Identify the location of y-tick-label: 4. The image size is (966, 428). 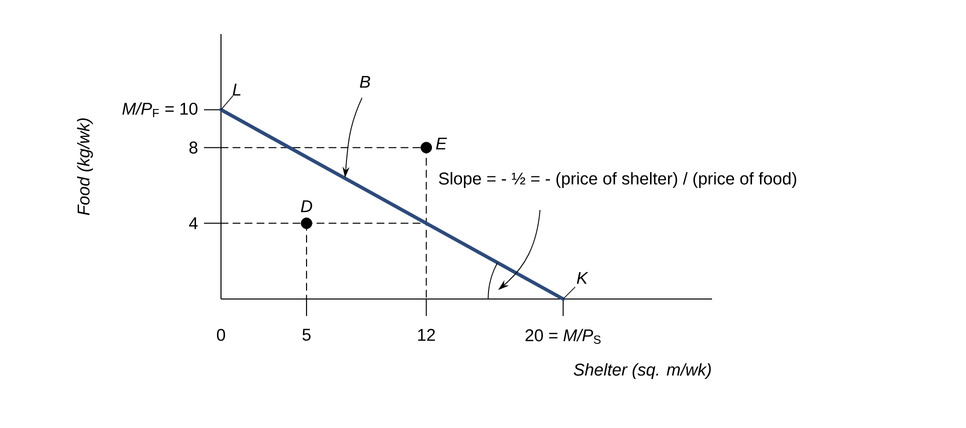
(193, 223).